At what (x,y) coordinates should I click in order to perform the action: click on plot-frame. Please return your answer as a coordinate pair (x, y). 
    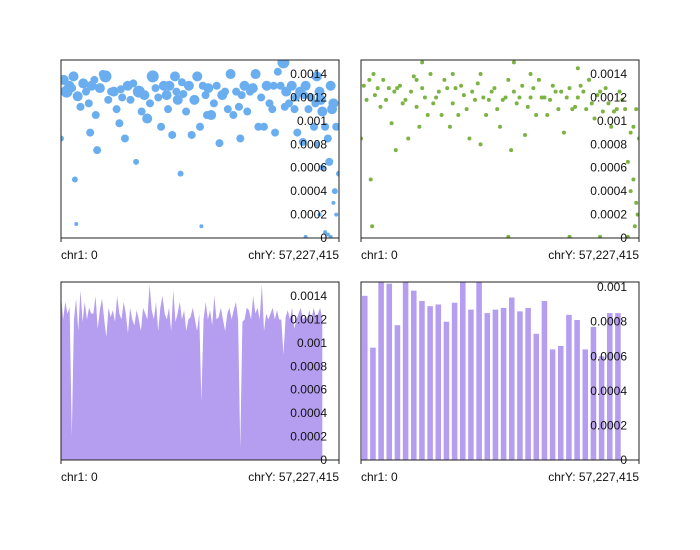
    Looking at the image, I should click on (500, 149).